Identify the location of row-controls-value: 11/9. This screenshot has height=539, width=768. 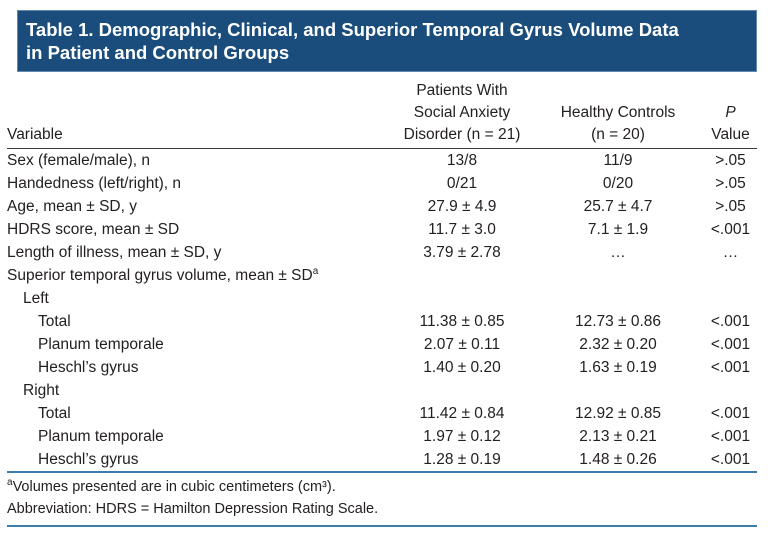
(618, 160).